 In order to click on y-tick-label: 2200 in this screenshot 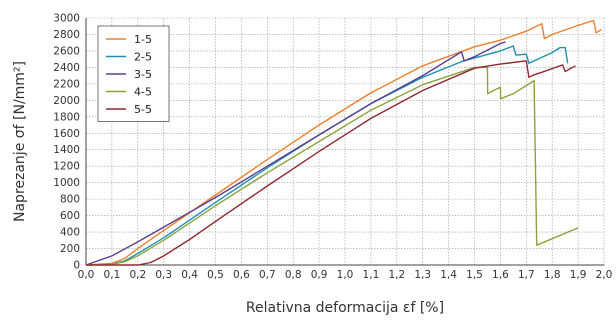, I will do `click(66, 84)`.